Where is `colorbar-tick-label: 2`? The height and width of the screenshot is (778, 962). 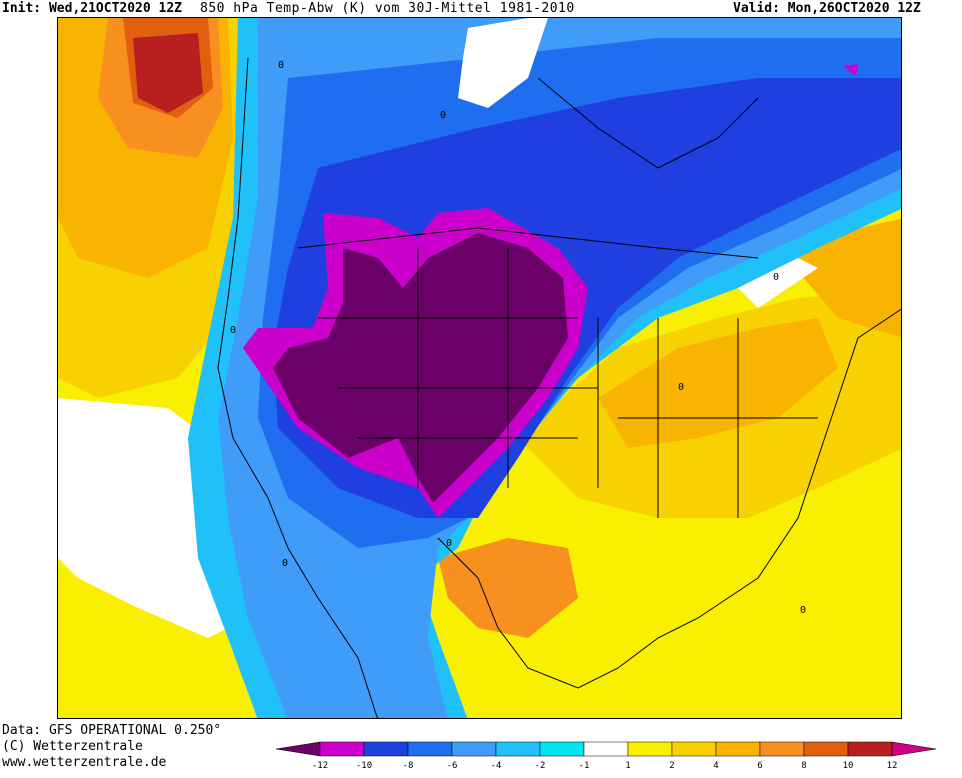 colorbar-tick-label: 2 is located at coordinates (671, 766).